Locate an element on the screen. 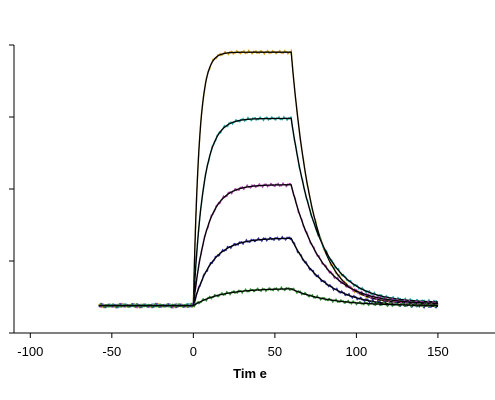  x-ticks: -100 -50 0 50 100 150 is located at coordinates (233, 346).